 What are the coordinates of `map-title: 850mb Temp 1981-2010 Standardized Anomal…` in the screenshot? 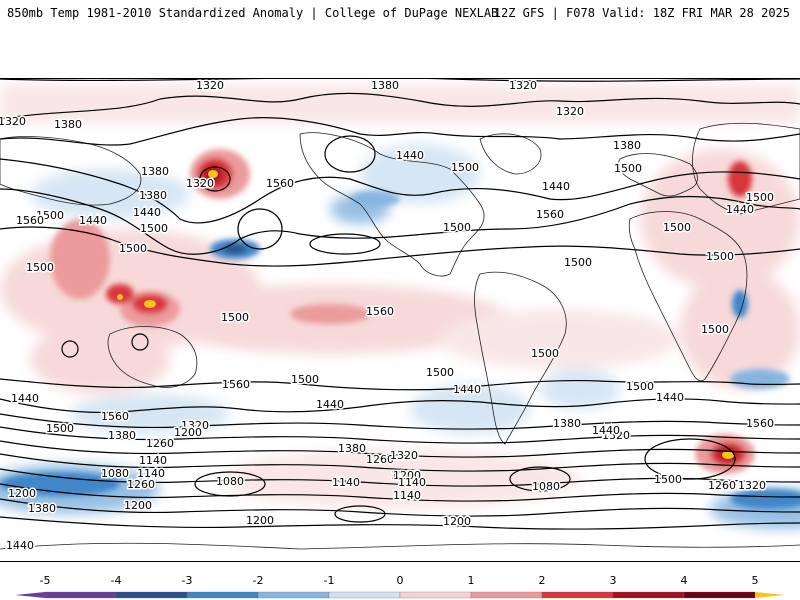 It's located at (253, 13).